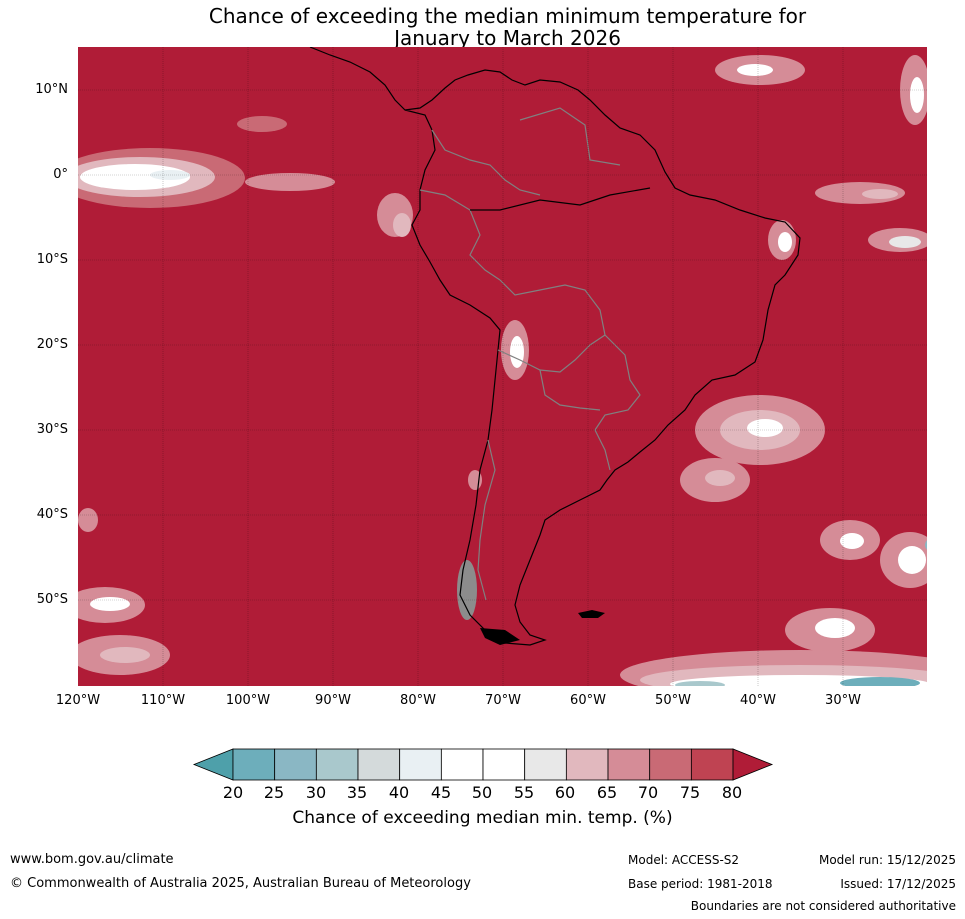  What do you see at coordinates (274, 792) in the screenshot?
I see `colorbar-tick-label: 25` at bounding box center [274, 792].